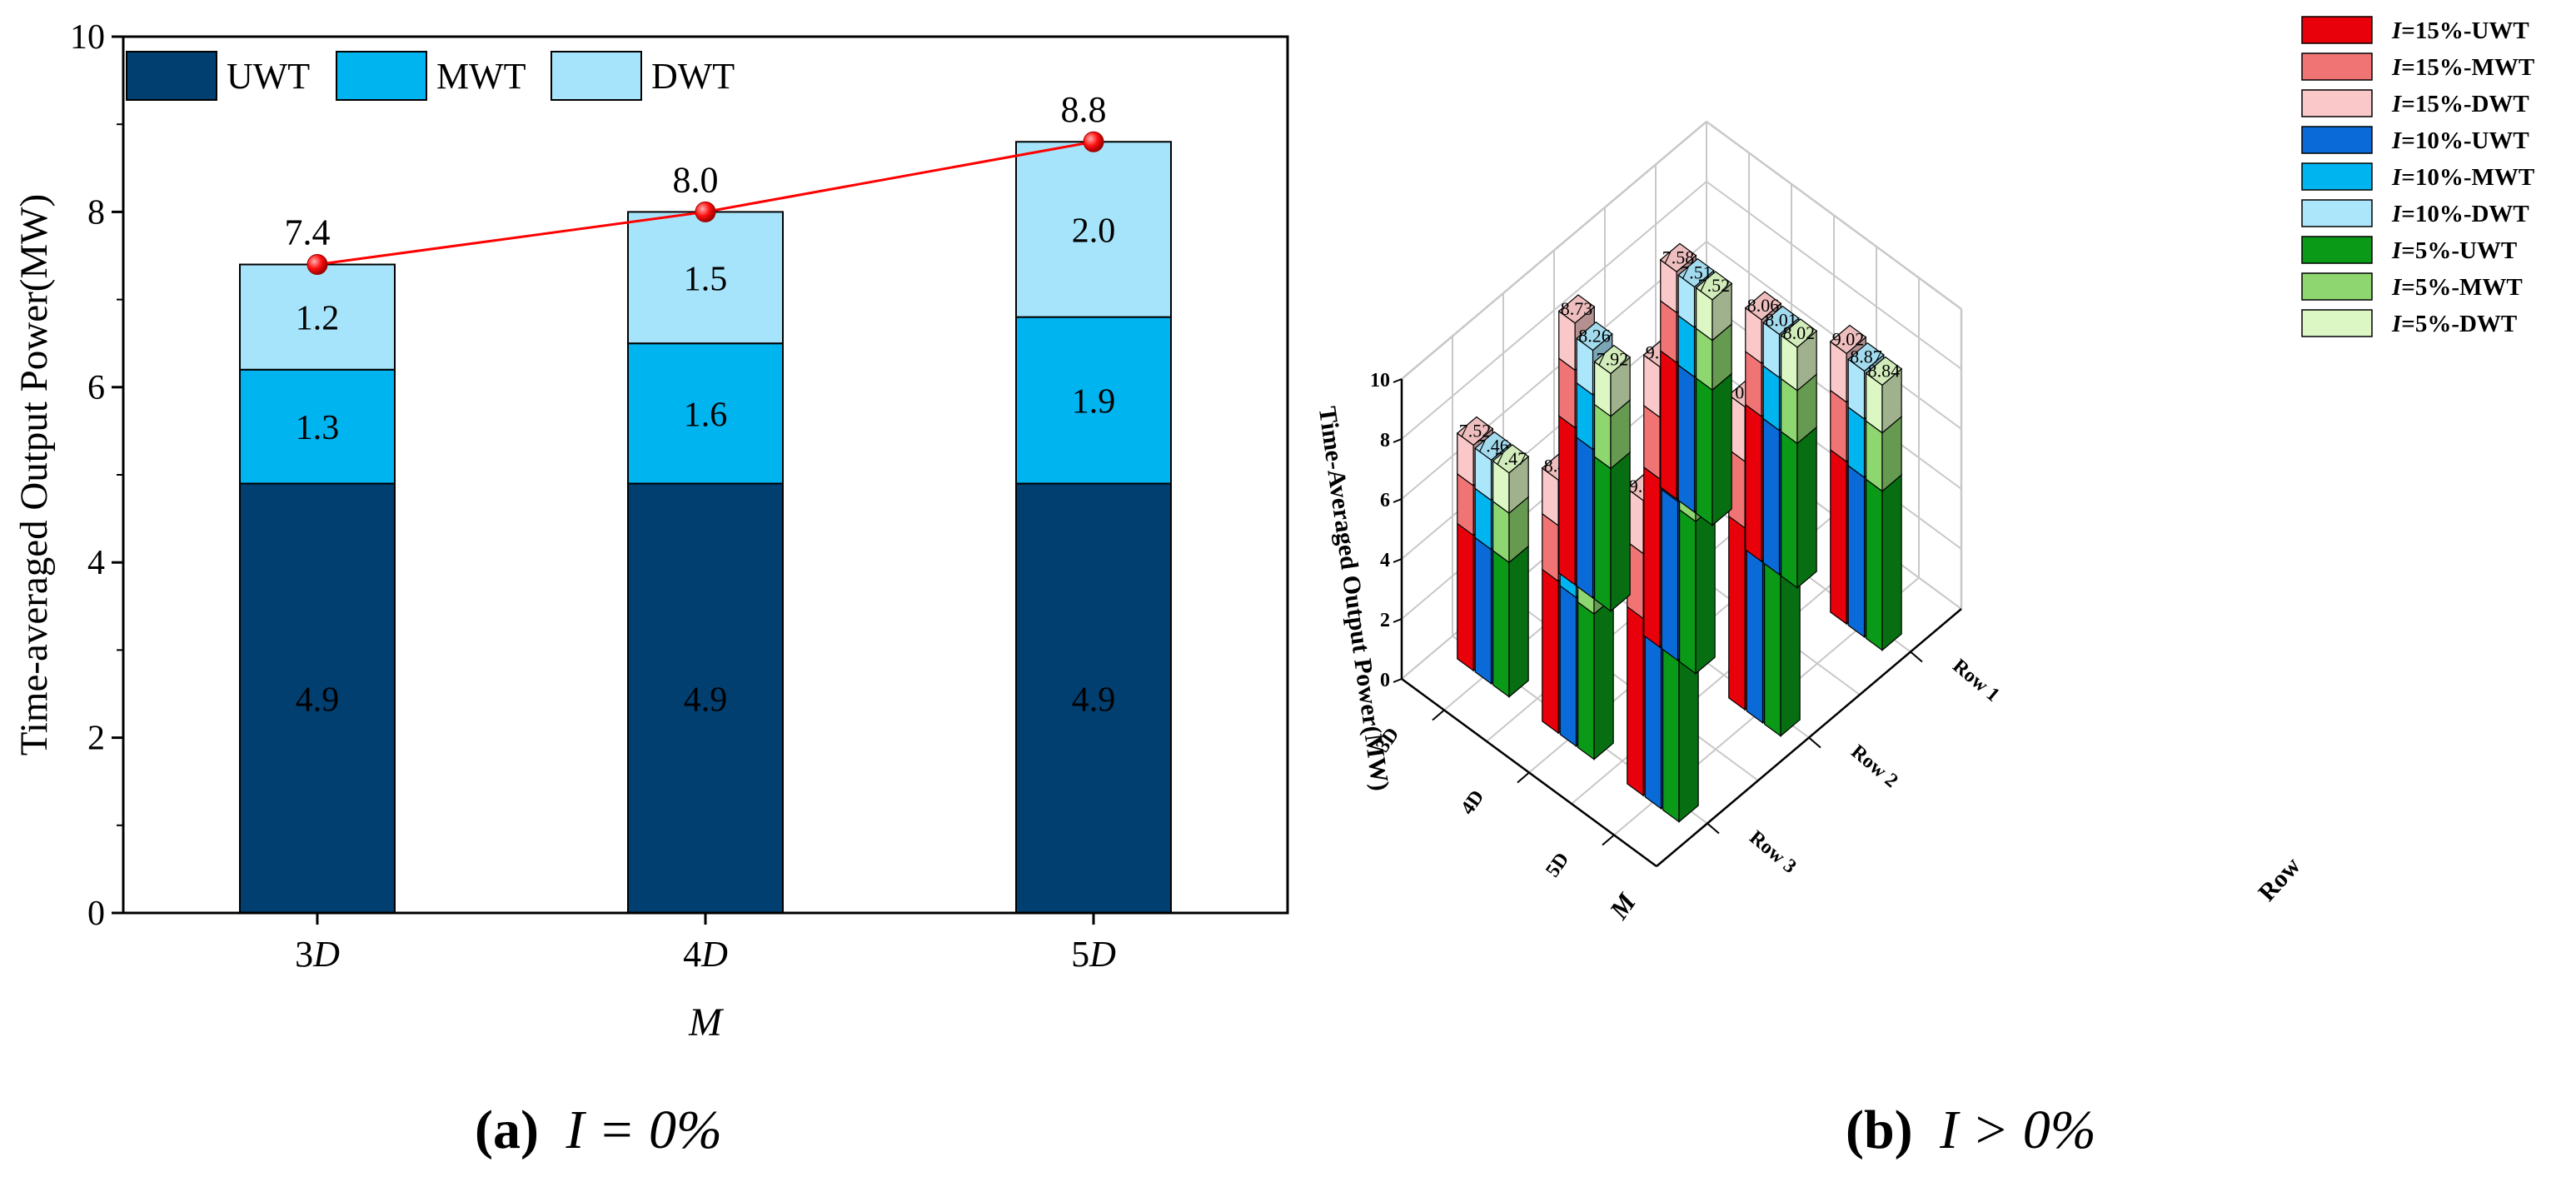 The height and width of the screenshot is (1182, 2576). What do you see at coordinates (2460, 30) in the screenshot?
I see `b-legend-label: I=15%-UWT` at bounding box center [2460, 30].